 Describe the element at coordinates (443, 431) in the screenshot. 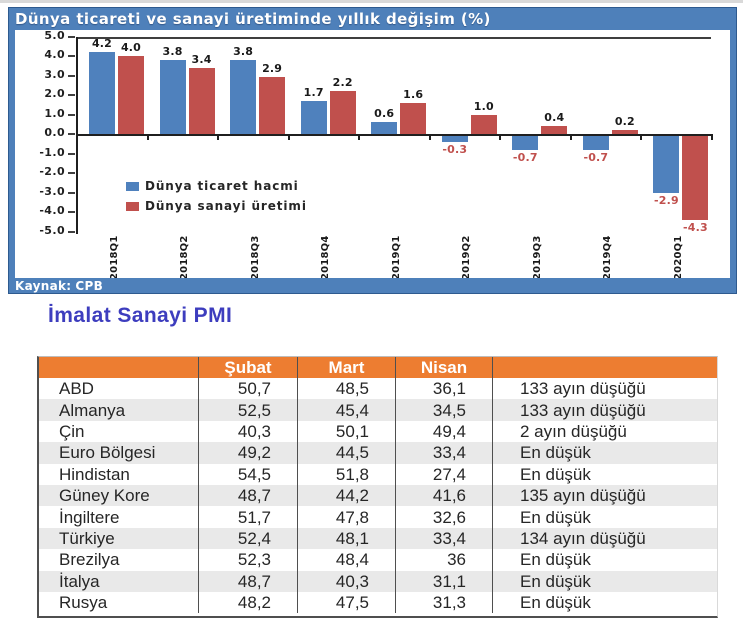

I see `cell-nisan: 49,4` at that location.